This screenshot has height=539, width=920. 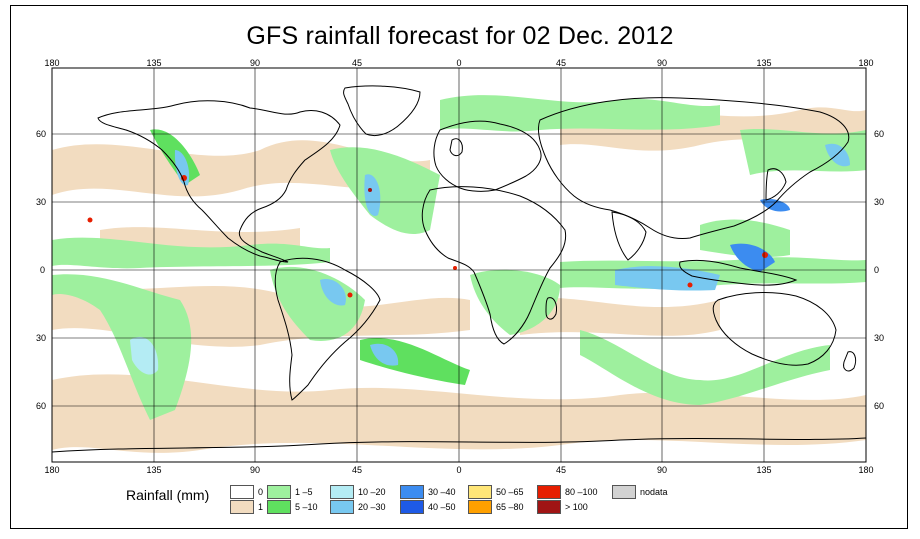 I want to click on legend-label-4: 10 –20, so click(x=372, y=492).